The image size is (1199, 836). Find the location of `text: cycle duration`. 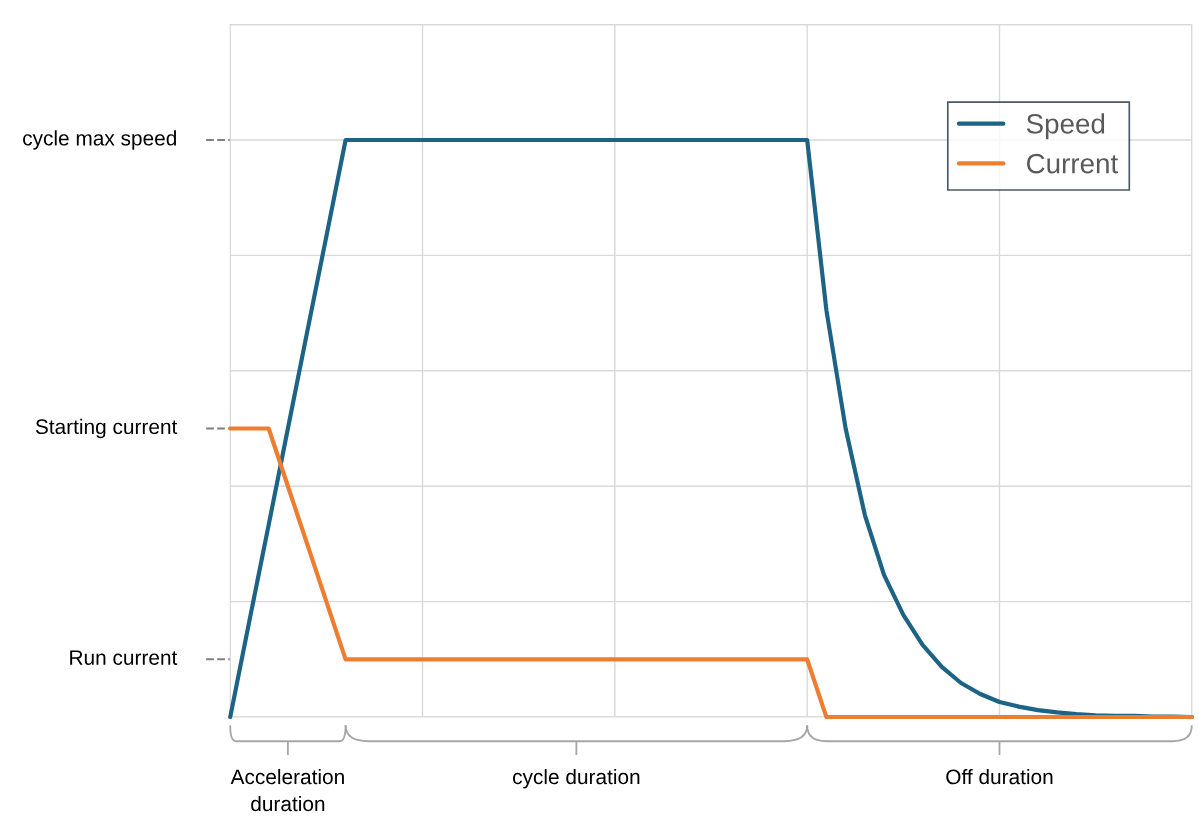

text: cycle duration is located at coordinates (576, 778).